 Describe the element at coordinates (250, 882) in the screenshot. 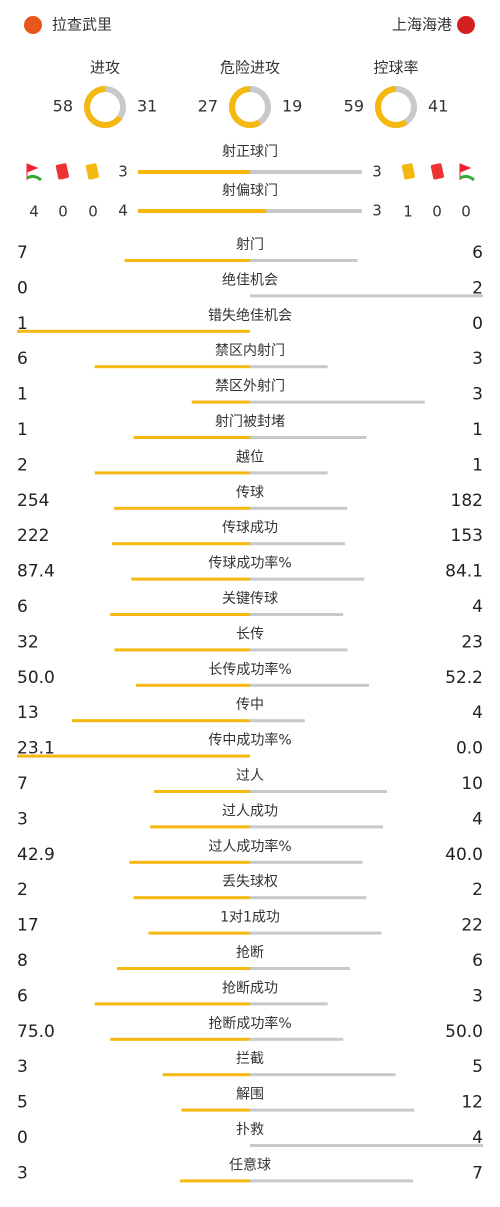

I see `stat-label: 丢失球权` at that location.